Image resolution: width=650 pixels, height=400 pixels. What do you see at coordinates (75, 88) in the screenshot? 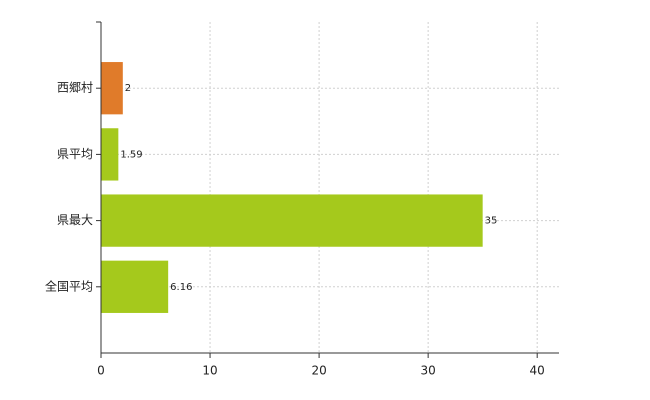
I see `y-tick-label: 西郷村` at bounding box center [75, 88].